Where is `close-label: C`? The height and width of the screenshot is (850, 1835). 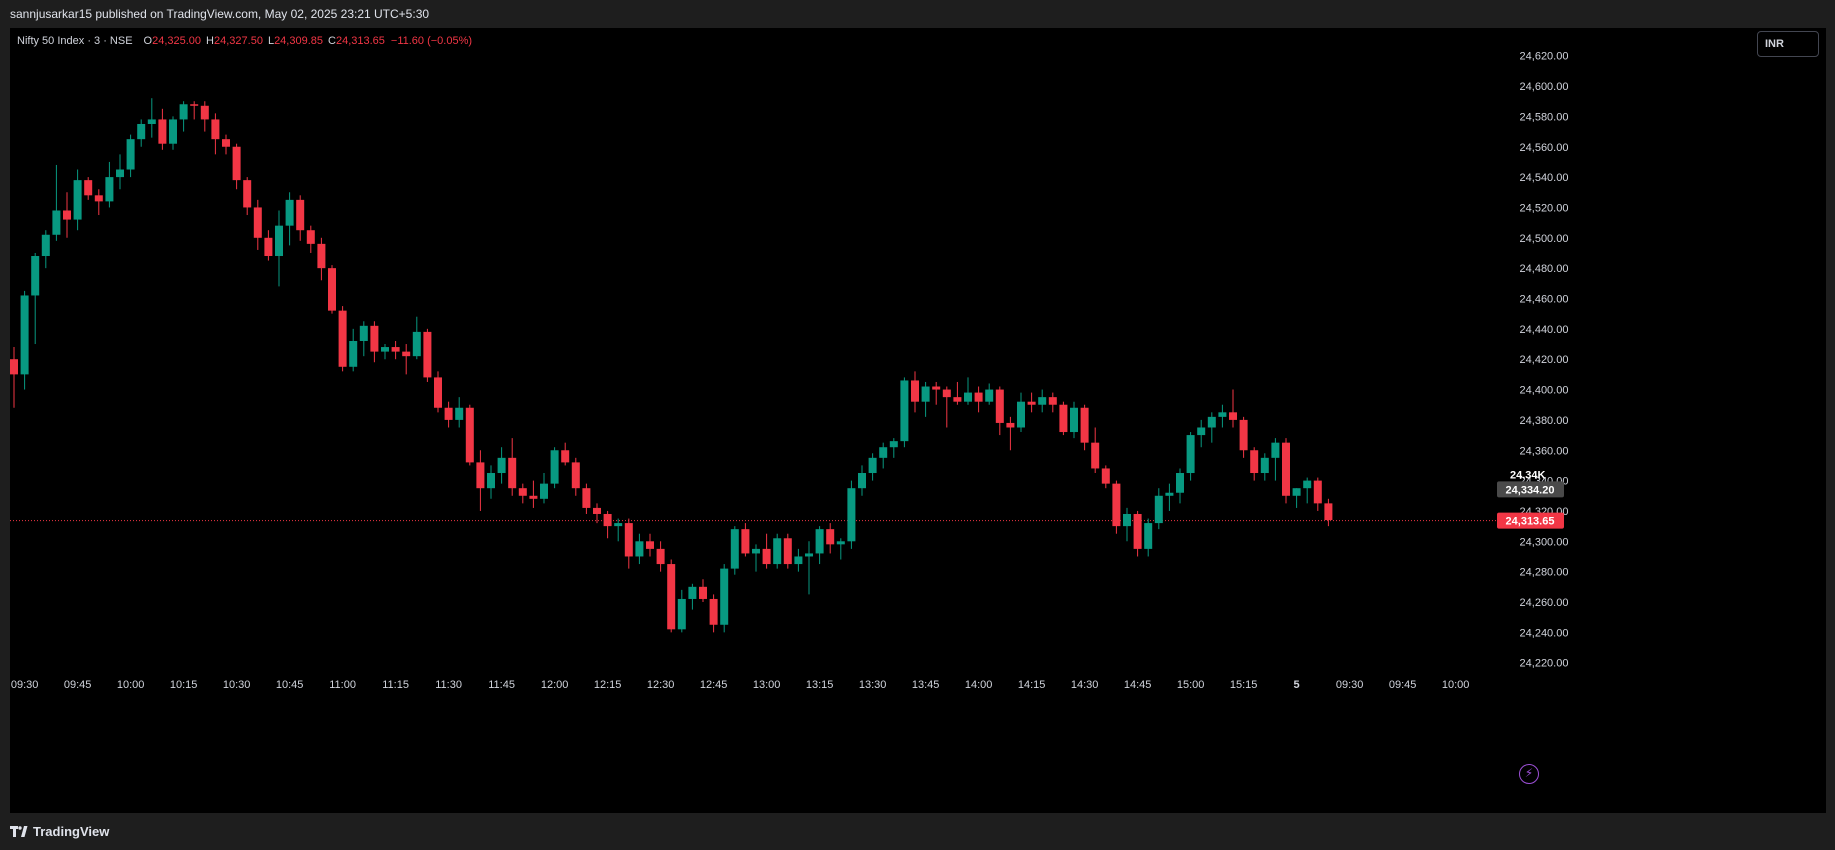
close-label: C is located at coordinates (332, 41).